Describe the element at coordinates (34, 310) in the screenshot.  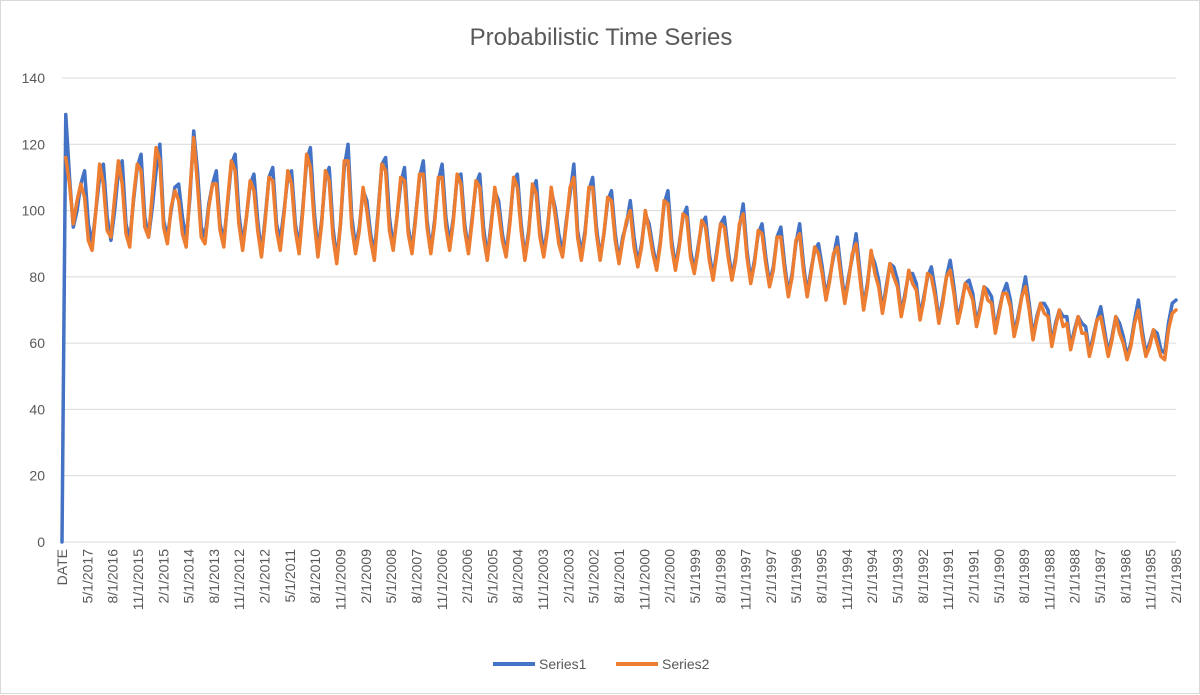
I see `y-axis-ticks: 0 20 40 60 80 100 120 140` at that location.